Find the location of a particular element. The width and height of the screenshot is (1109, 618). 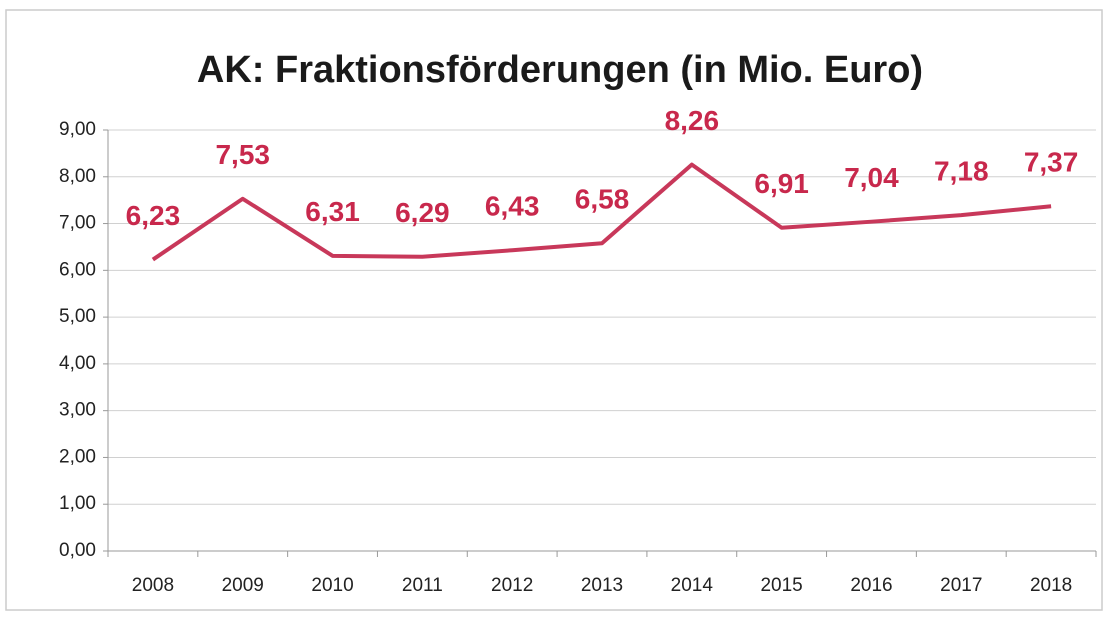

x-tick-label: 2013 is located at coordinates (602, 585).